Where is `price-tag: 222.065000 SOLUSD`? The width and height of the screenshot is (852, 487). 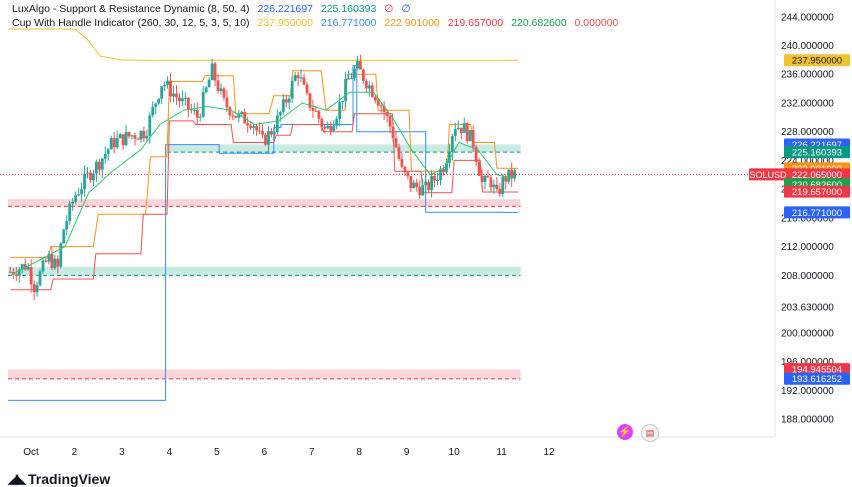
price-tag: 222.065000 SOLUSD is located at coordinates (799, 174).